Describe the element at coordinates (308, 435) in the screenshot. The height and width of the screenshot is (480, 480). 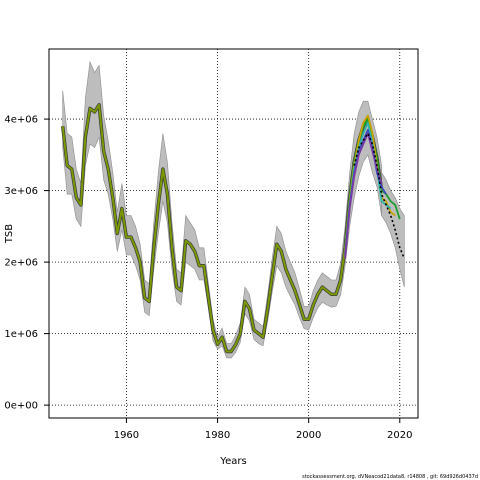
I see `x-tick-label: 2000` at that location.